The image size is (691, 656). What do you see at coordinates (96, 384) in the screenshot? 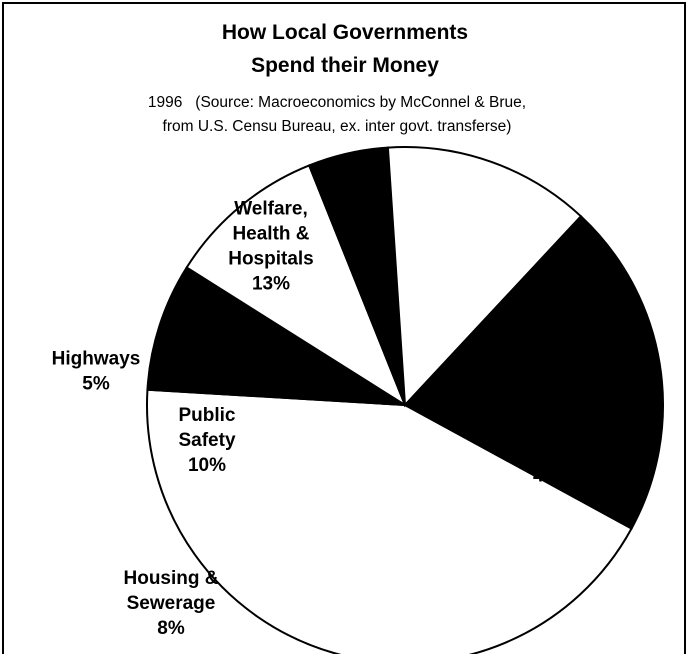
I see `slice-label-line: 5%` at bounding box center [96, 384].